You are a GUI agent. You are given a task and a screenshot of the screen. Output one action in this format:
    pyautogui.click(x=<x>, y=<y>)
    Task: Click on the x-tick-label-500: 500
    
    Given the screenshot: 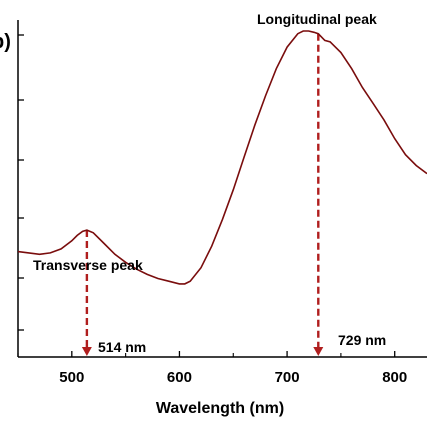 What is the action you would take?
    pyautogui.click(x=71, y=377)
    